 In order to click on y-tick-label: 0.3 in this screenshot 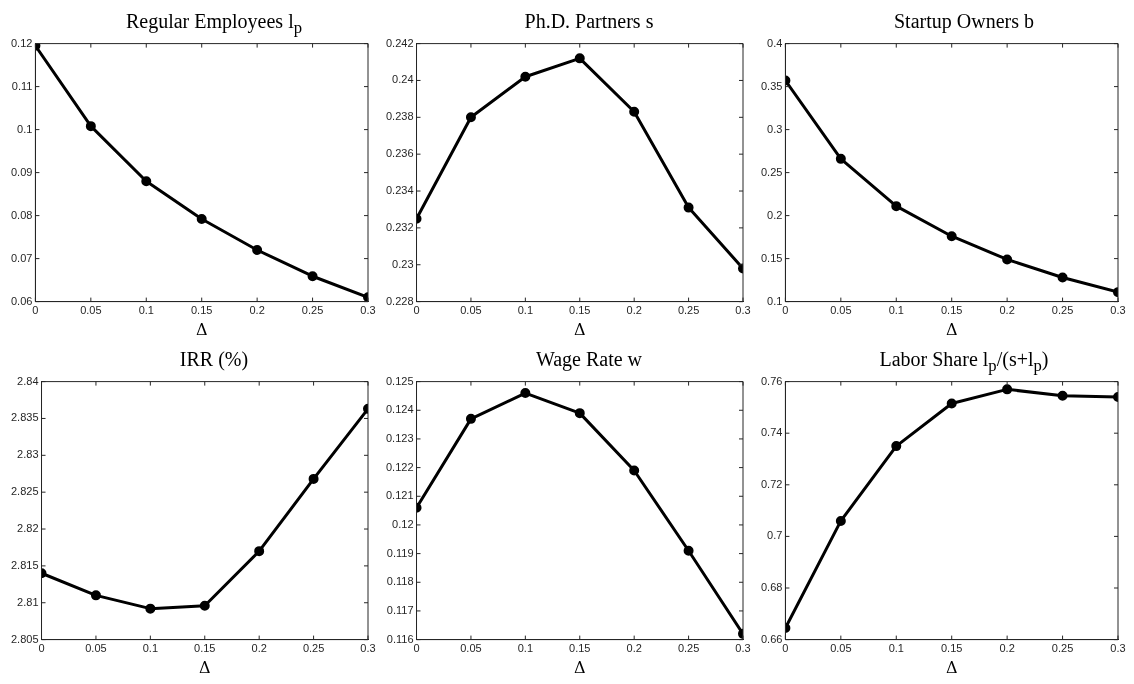, I will do `click(775, 128)`.